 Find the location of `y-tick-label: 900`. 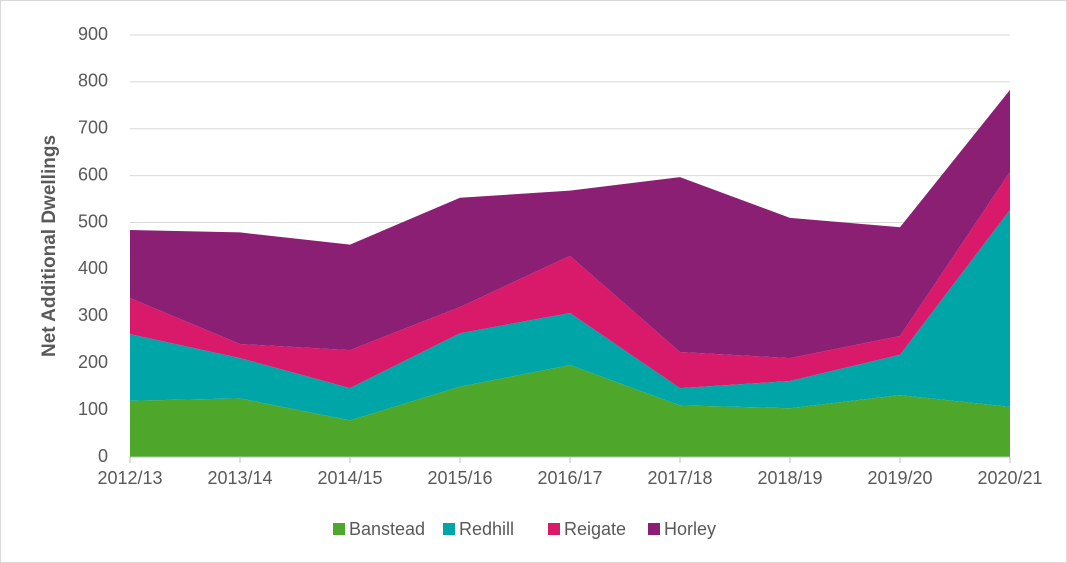

y-tick-label: 900 is located at coordinates (93, 34).